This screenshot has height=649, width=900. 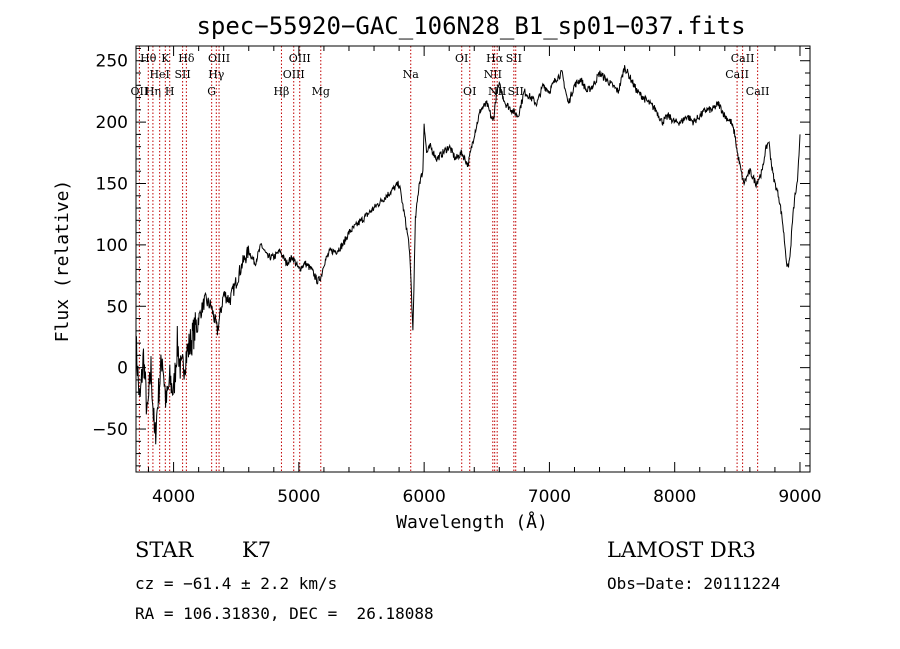 I want to click on y-tick-label: 200, so click(x=112, y=123).